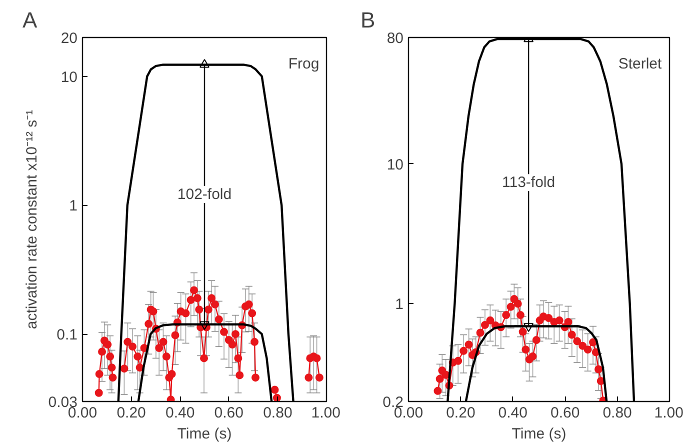 This screenshot has width=683, height=445. I want to click on y-axis-title: activation rate constant x10⁻¹² s⁻¹, so click(31, 220).